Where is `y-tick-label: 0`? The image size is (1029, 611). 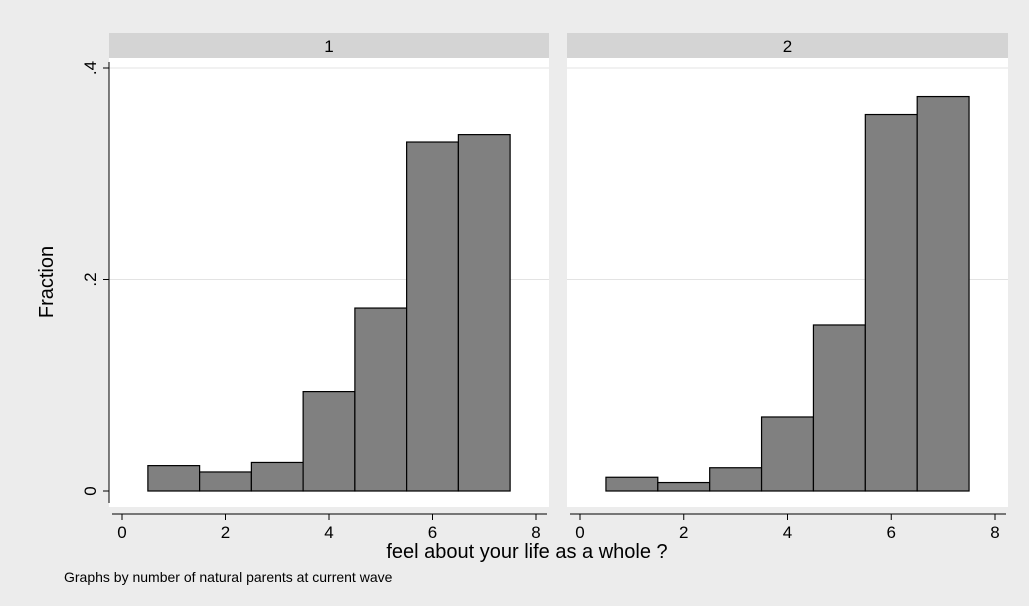
y-tick-label: 0 is located at coordinates (90, 490).